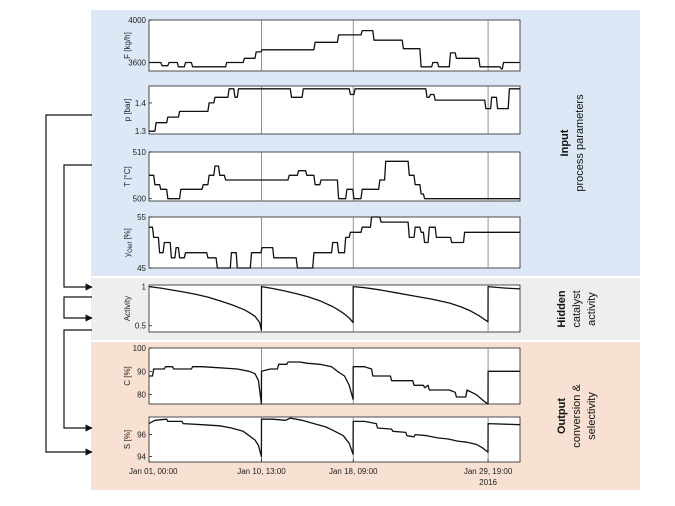  I want to click on hidden-section-label: Hidden catalyst activity, so click(577, 309).